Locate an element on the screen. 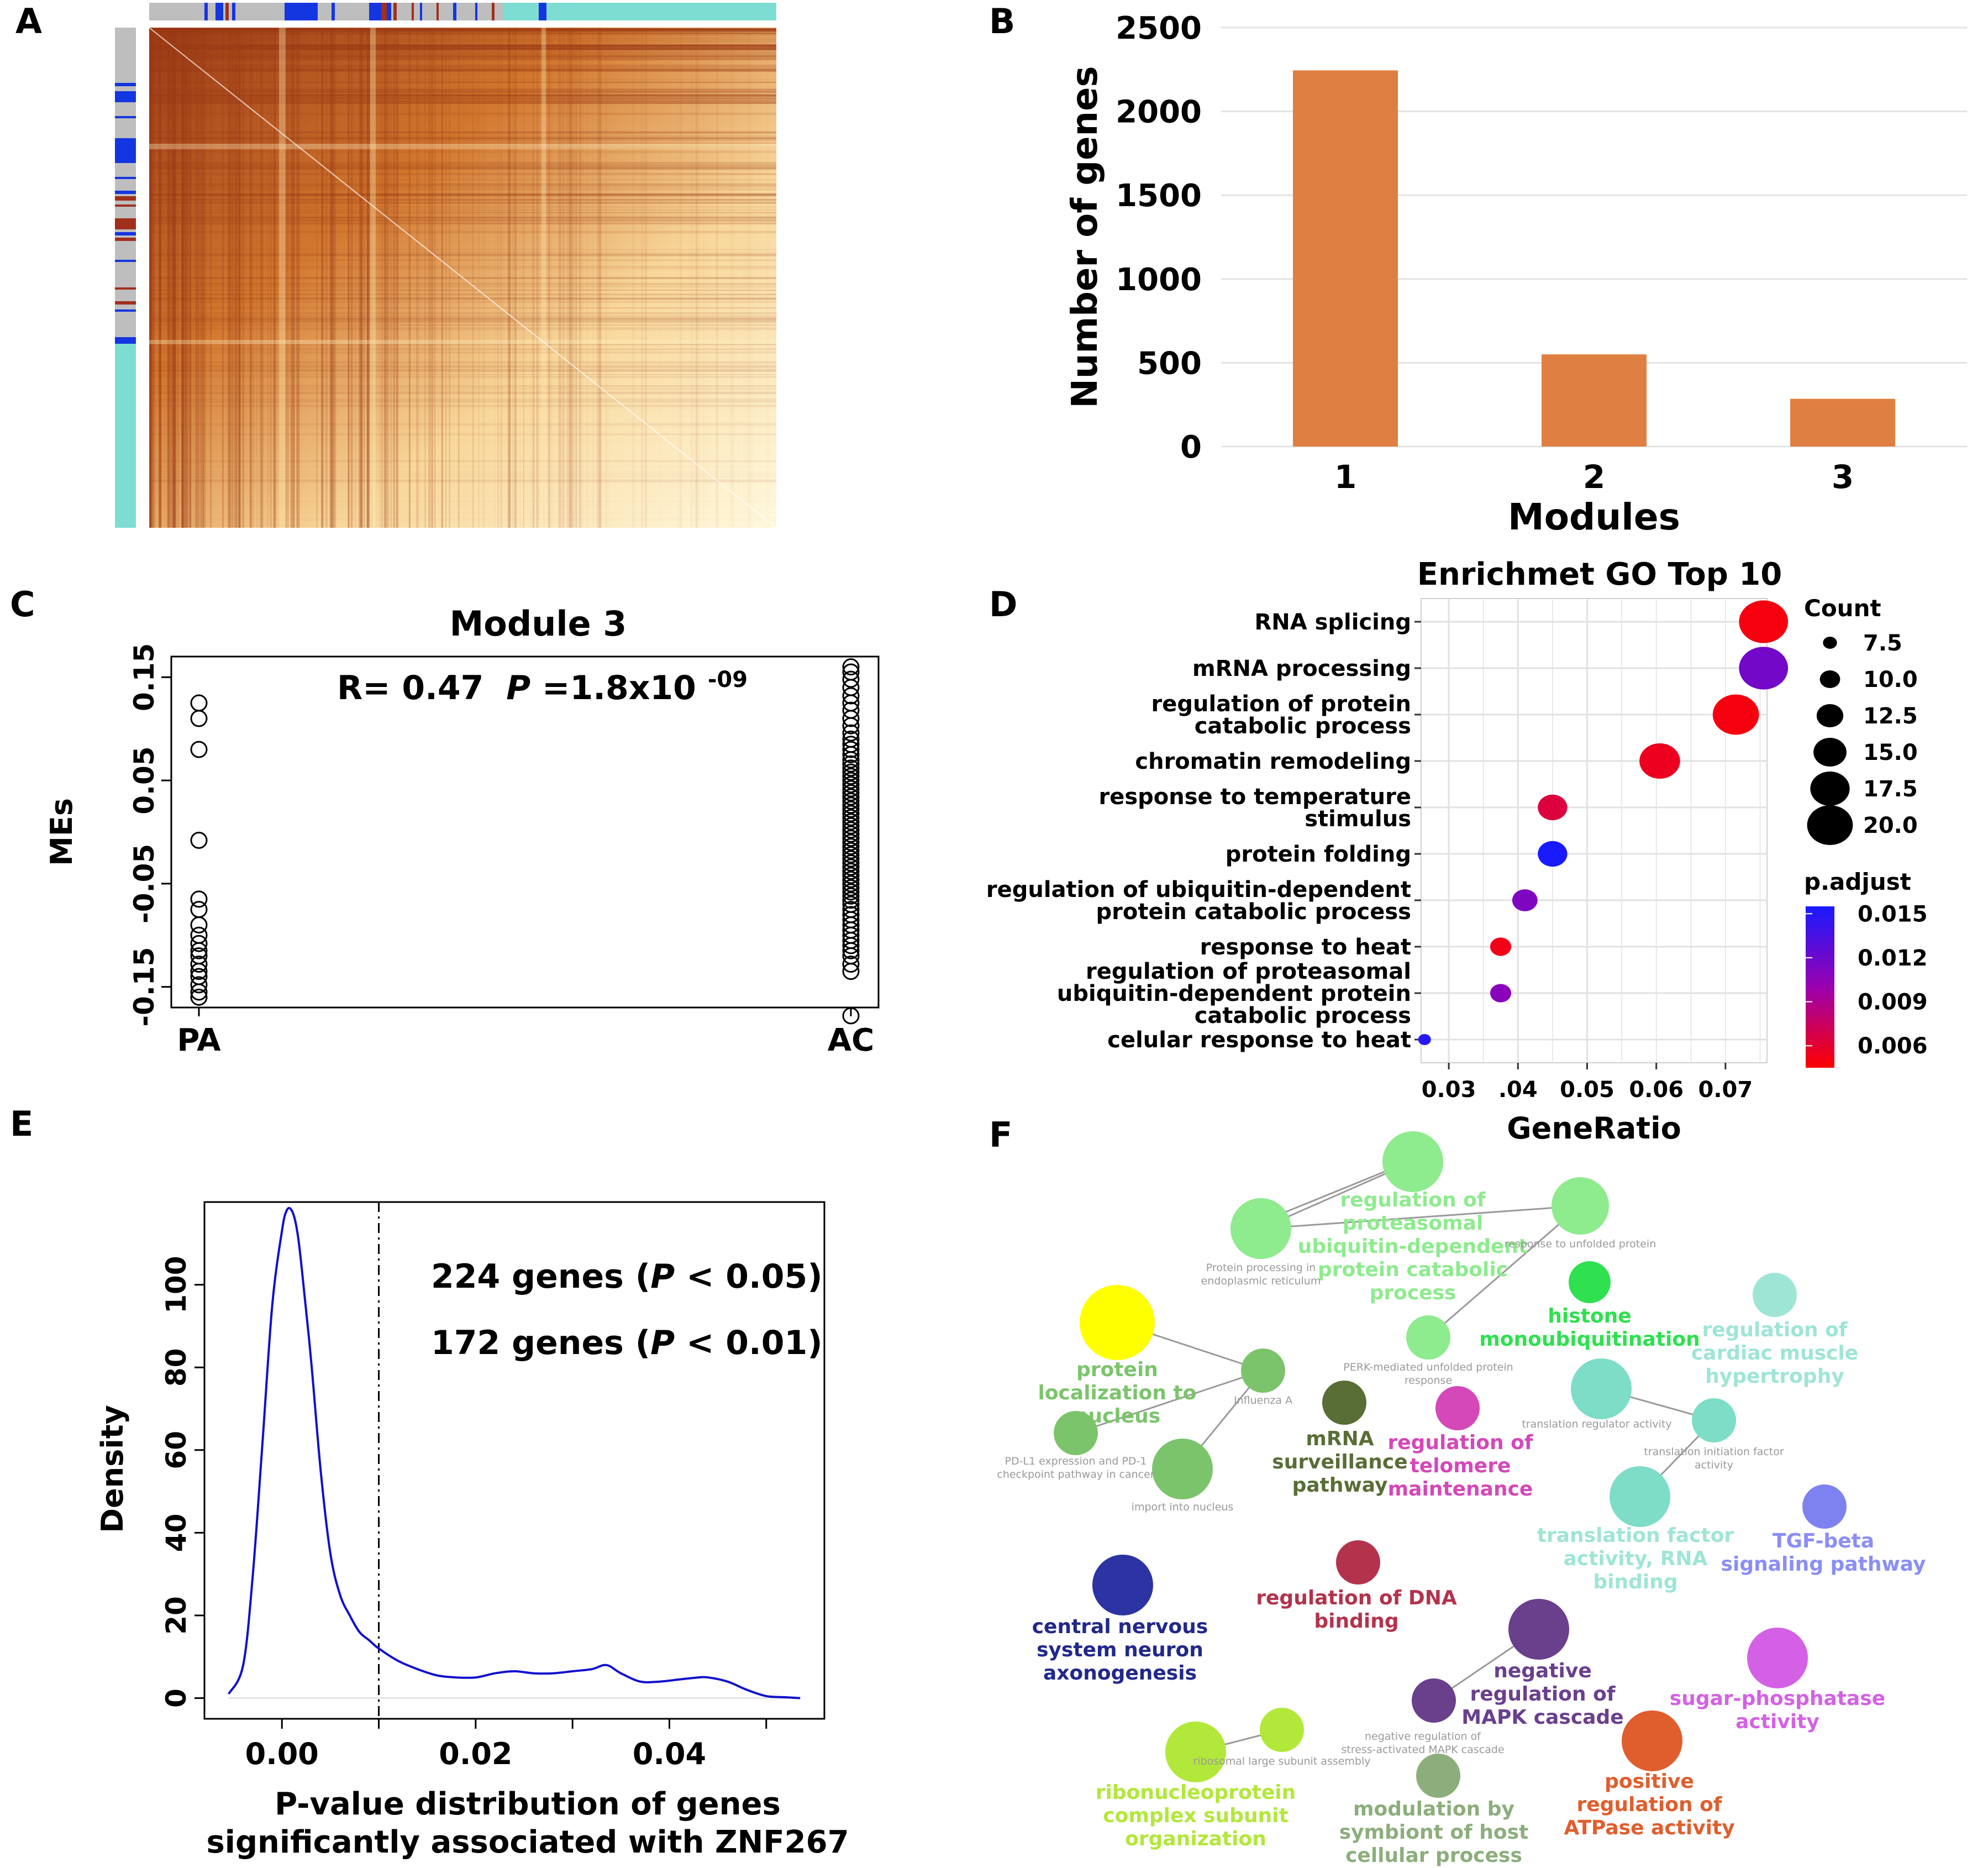 The height and width of the screenshot is (1868, 1988). count-legend-label: 7.5 is located at coordinates (1883, 643).